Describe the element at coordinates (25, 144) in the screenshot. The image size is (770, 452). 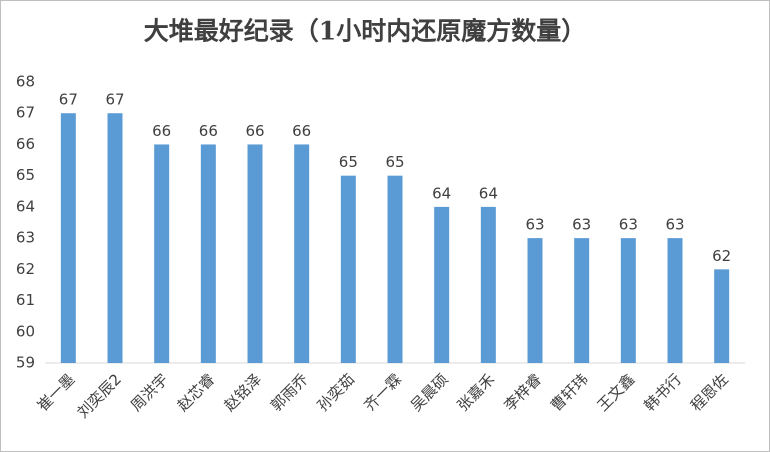
I see `y-tick-label: 66` at that location.